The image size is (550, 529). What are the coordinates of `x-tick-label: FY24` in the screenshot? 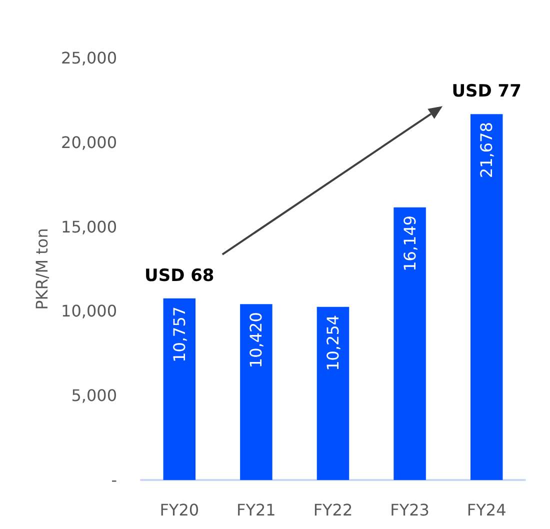 It's located at (486, 510).